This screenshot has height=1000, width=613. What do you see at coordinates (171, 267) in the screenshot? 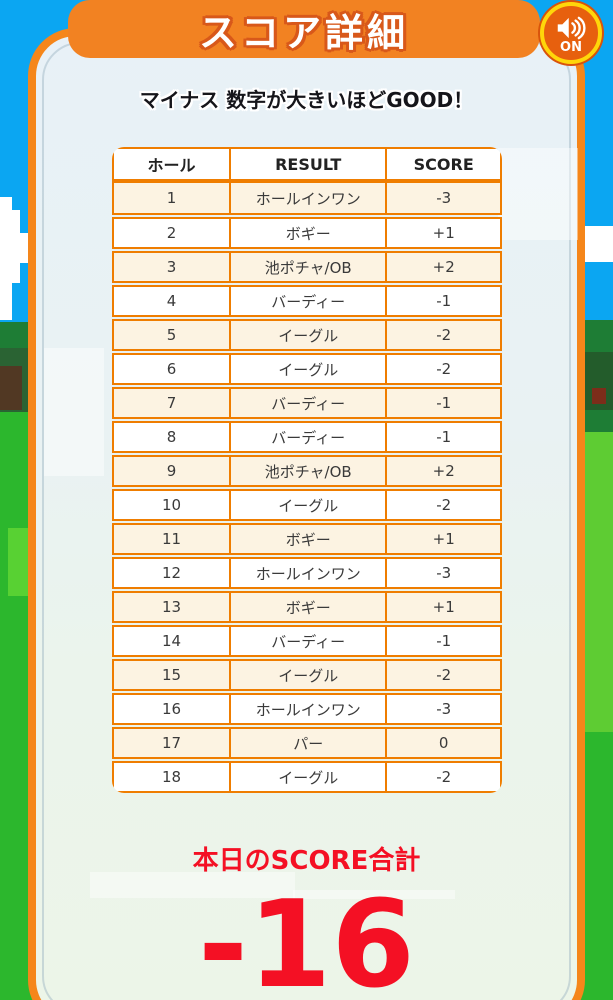
I see `hole-number-cell: 3` at bounding box center [171, 267].